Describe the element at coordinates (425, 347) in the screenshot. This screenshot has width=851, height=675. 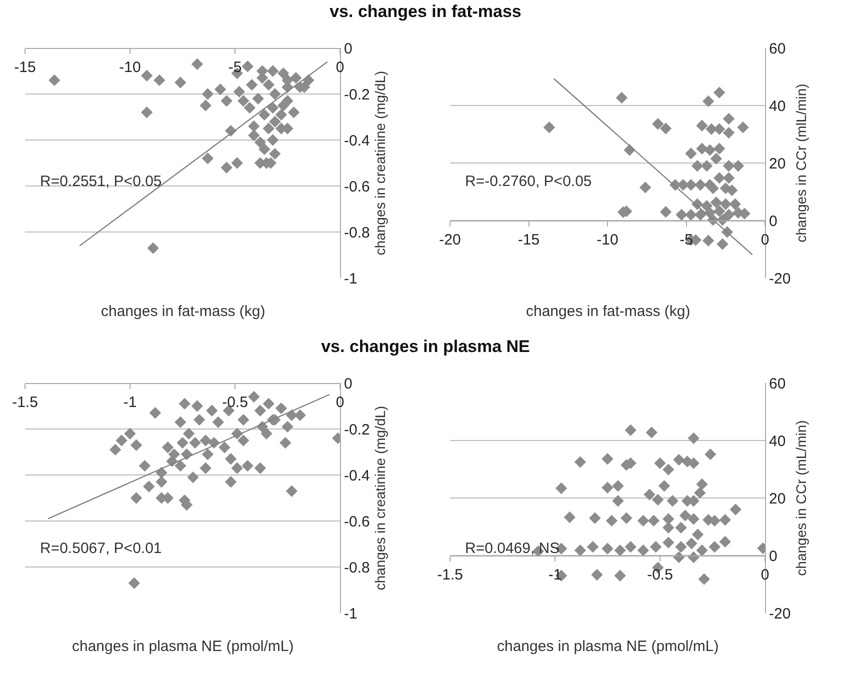
I see `text: vs. changes in plasma NE` at that location.